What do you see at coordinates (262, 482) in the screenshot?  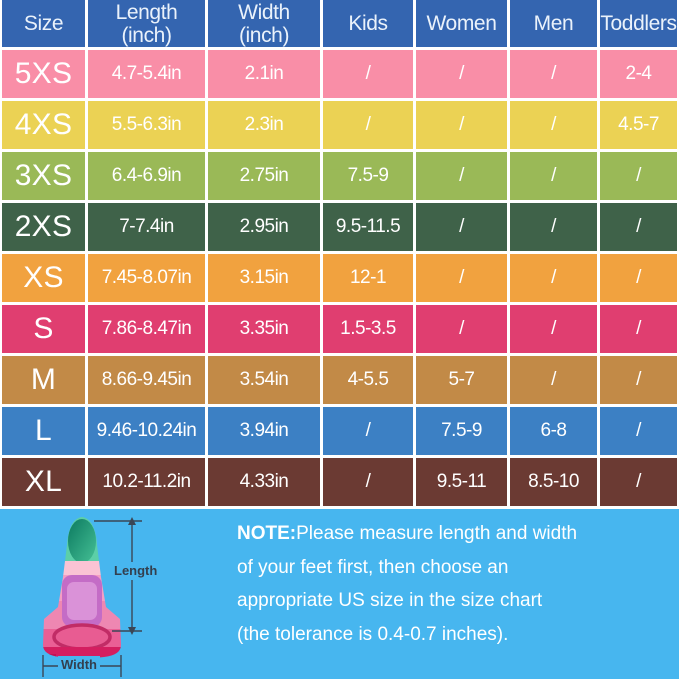 I see `cell-width: 4.33in` at bounding box center [262, 482].